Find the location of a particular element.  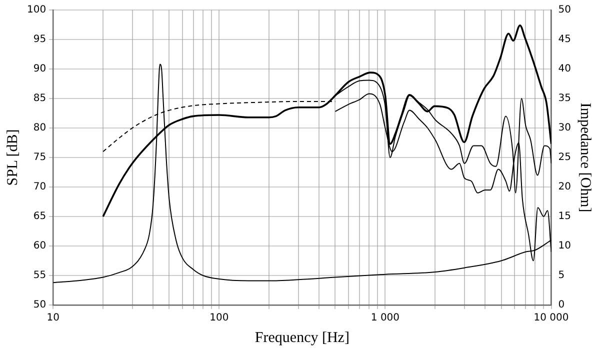

y-tick-label: 70 is located at coordinates (39, 187).